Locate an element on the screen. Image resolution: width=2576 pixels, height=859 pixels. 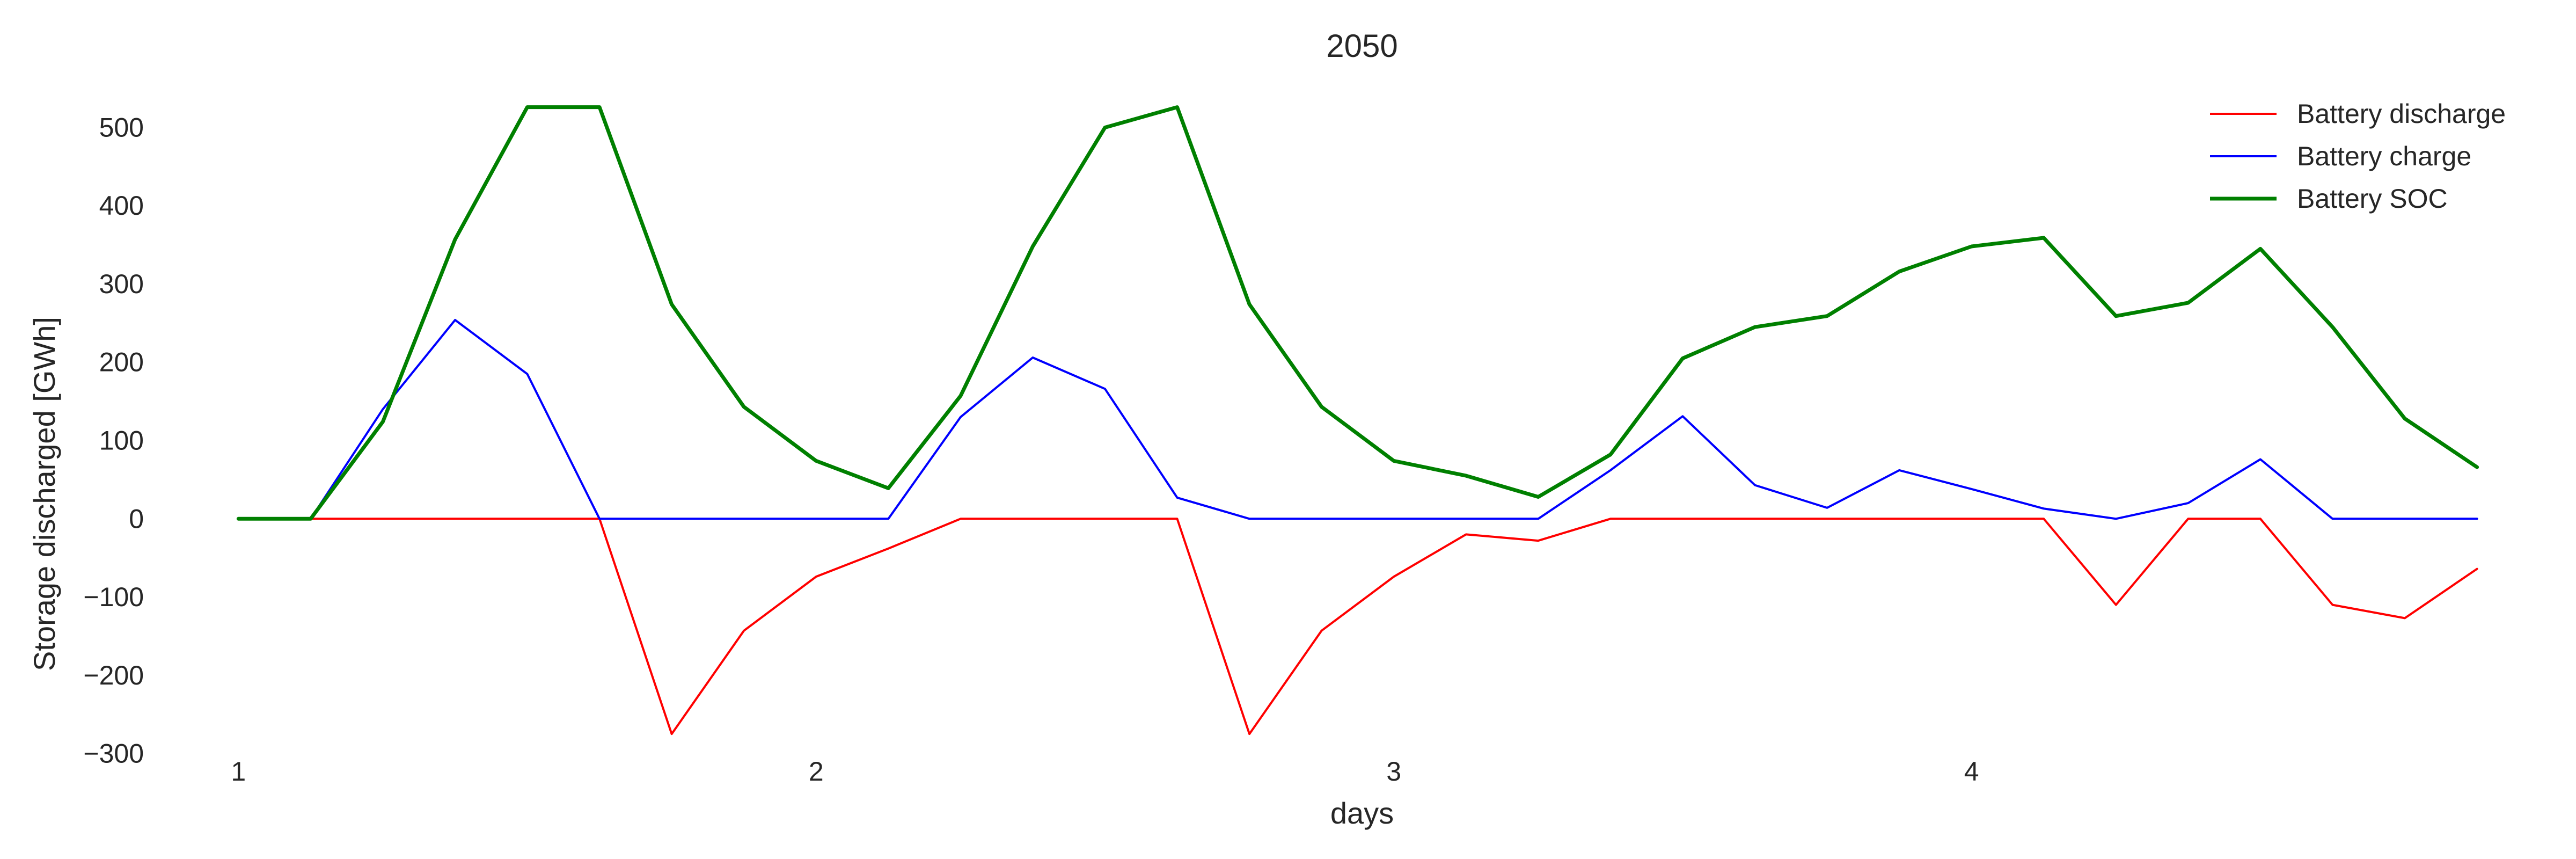
y-tick-label: −100 is located at coordinates (113, 597).